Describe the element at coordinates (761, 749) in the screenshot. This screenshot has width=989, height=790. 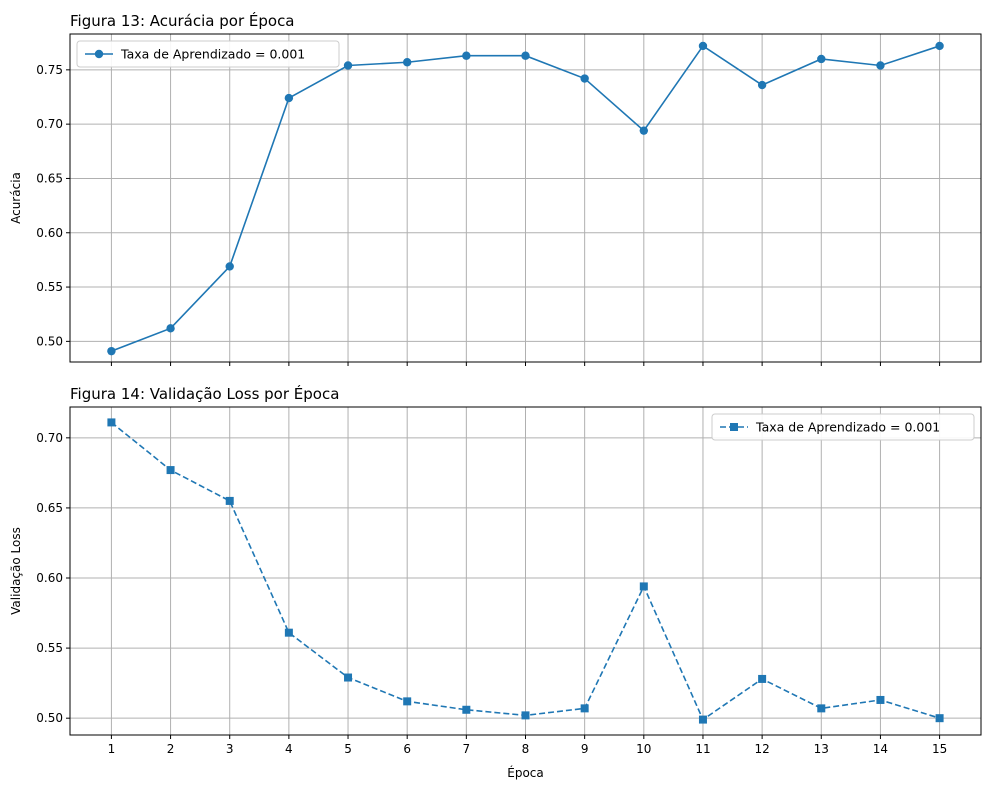
I see `x-tick-label: 12` at that location.